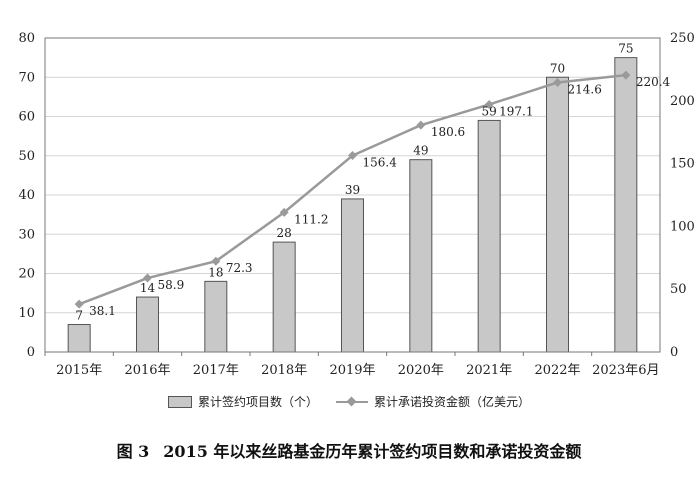  I want to click on bar-2020年, so click(421, 256).